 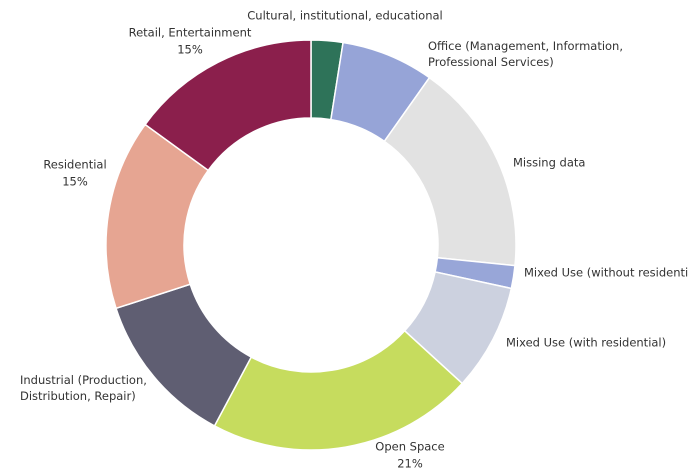 I want to click on slice-label: Missing data, so click(x=549, y=163).